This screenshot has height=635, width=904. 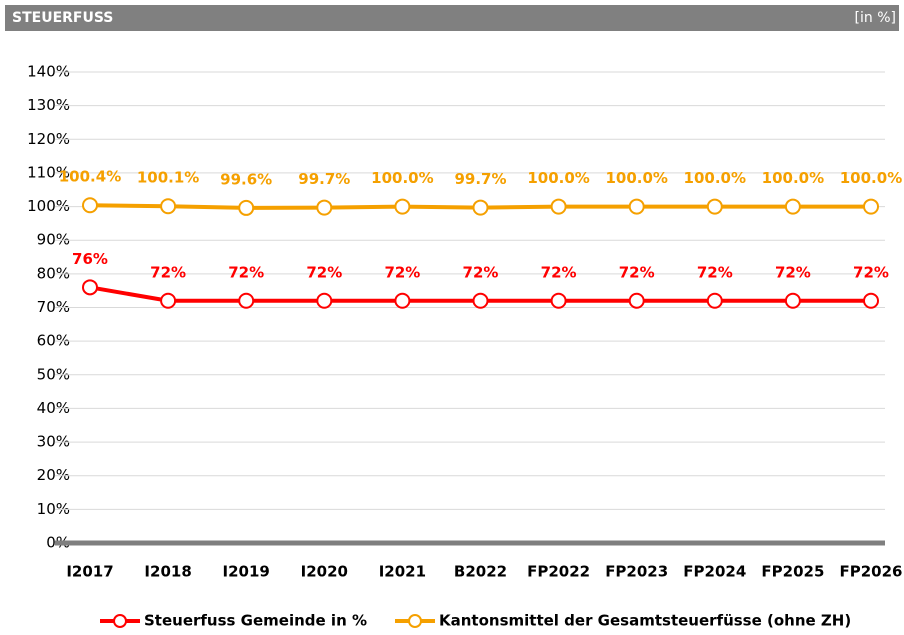 What do you see at coordinates (53, 475) in the screenshot?
I see `y-tick-label: 20%` at bounding box center [53, 475].